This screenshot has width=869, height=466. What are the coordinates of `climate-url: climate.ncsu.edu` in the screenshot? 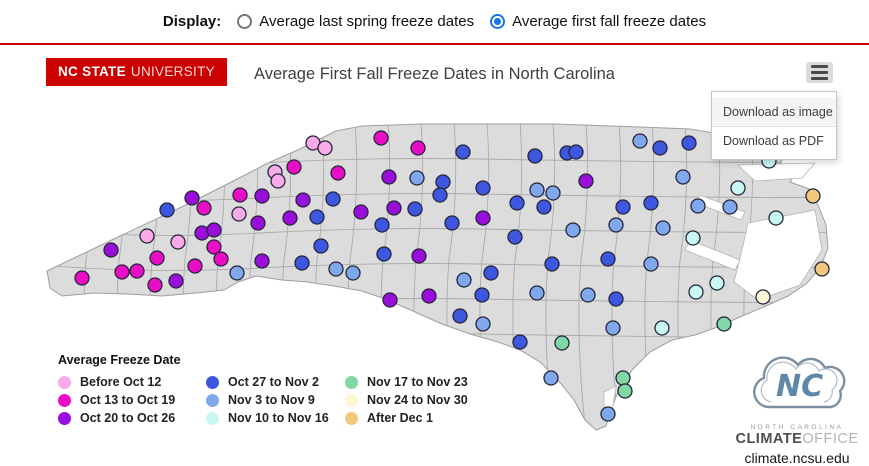 It's located at (797, 458).